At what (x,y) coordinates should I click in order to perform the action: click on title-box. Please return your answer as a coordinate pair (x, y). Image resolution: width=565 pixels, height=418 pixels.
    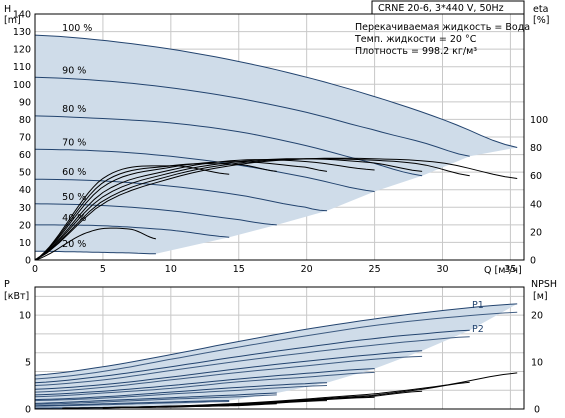
    Looking at the image, I should click on (448, 7).